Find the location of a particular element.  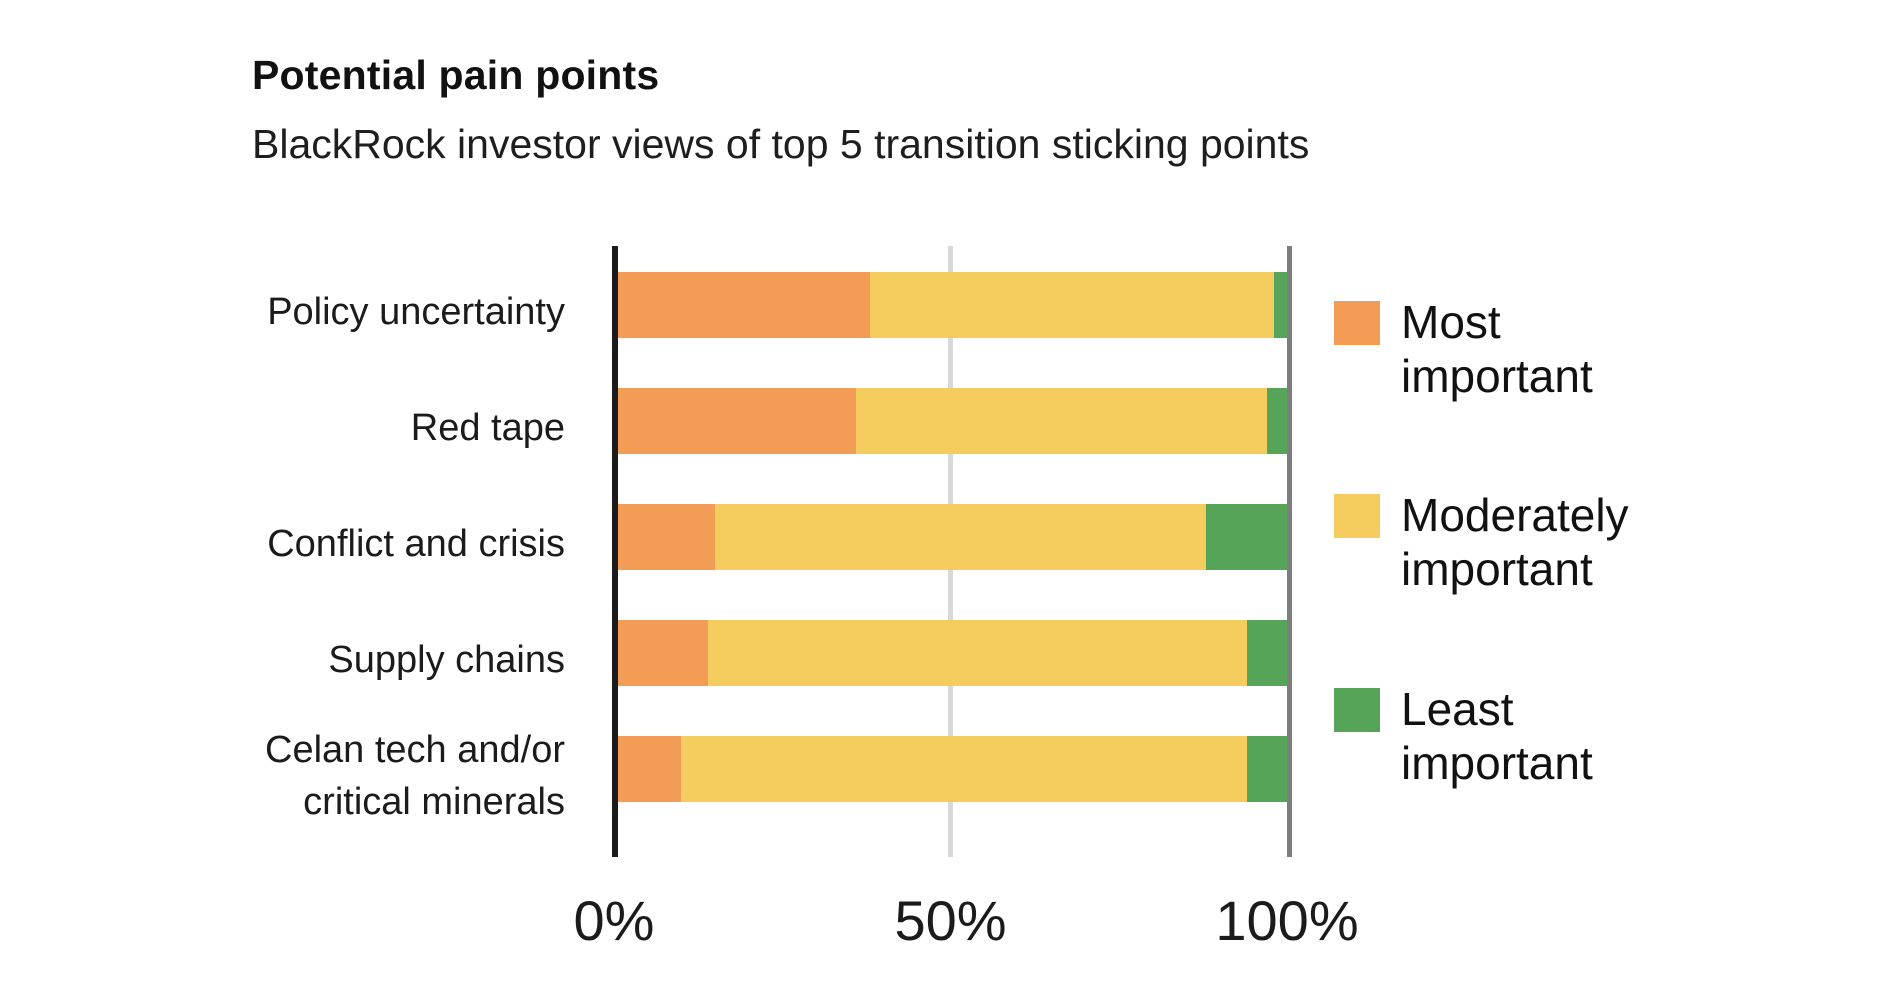

category-label-line: critical minerals is located at coordinates (434, 802).